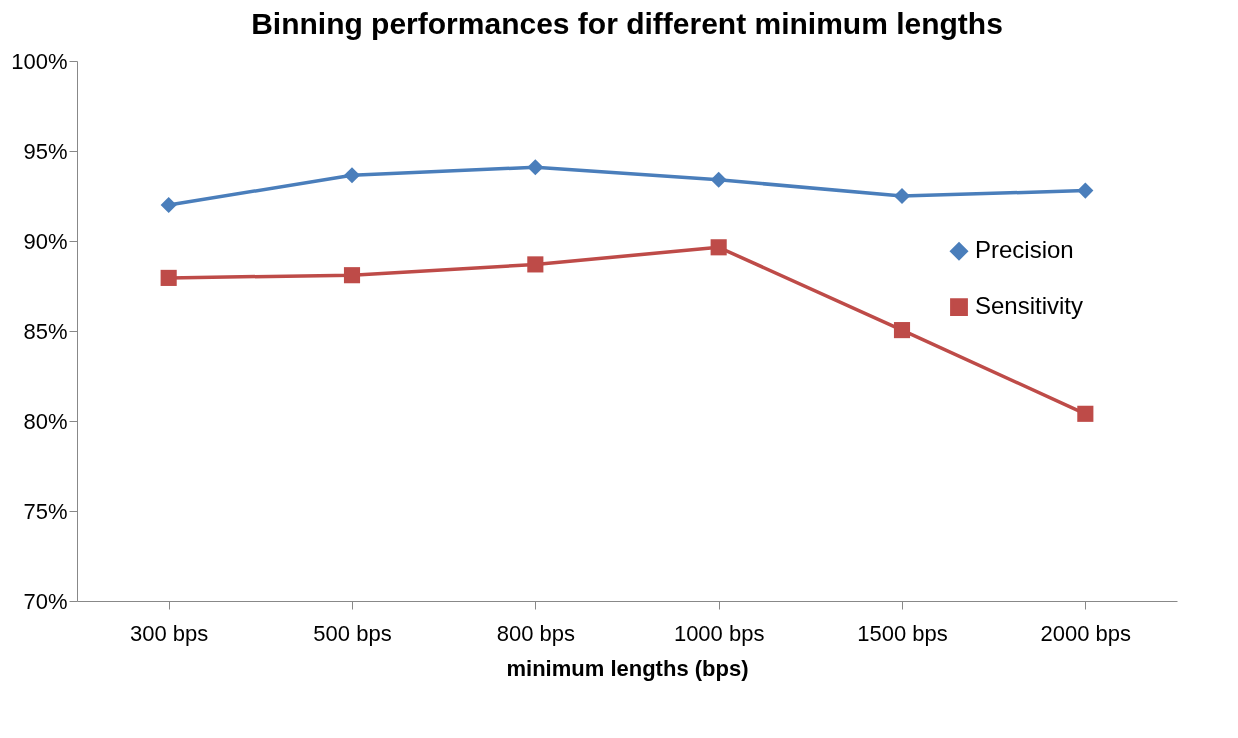 This screenshot has height=738, width=1238. I want to click on legend-label: Precision, so click(1024, 250).